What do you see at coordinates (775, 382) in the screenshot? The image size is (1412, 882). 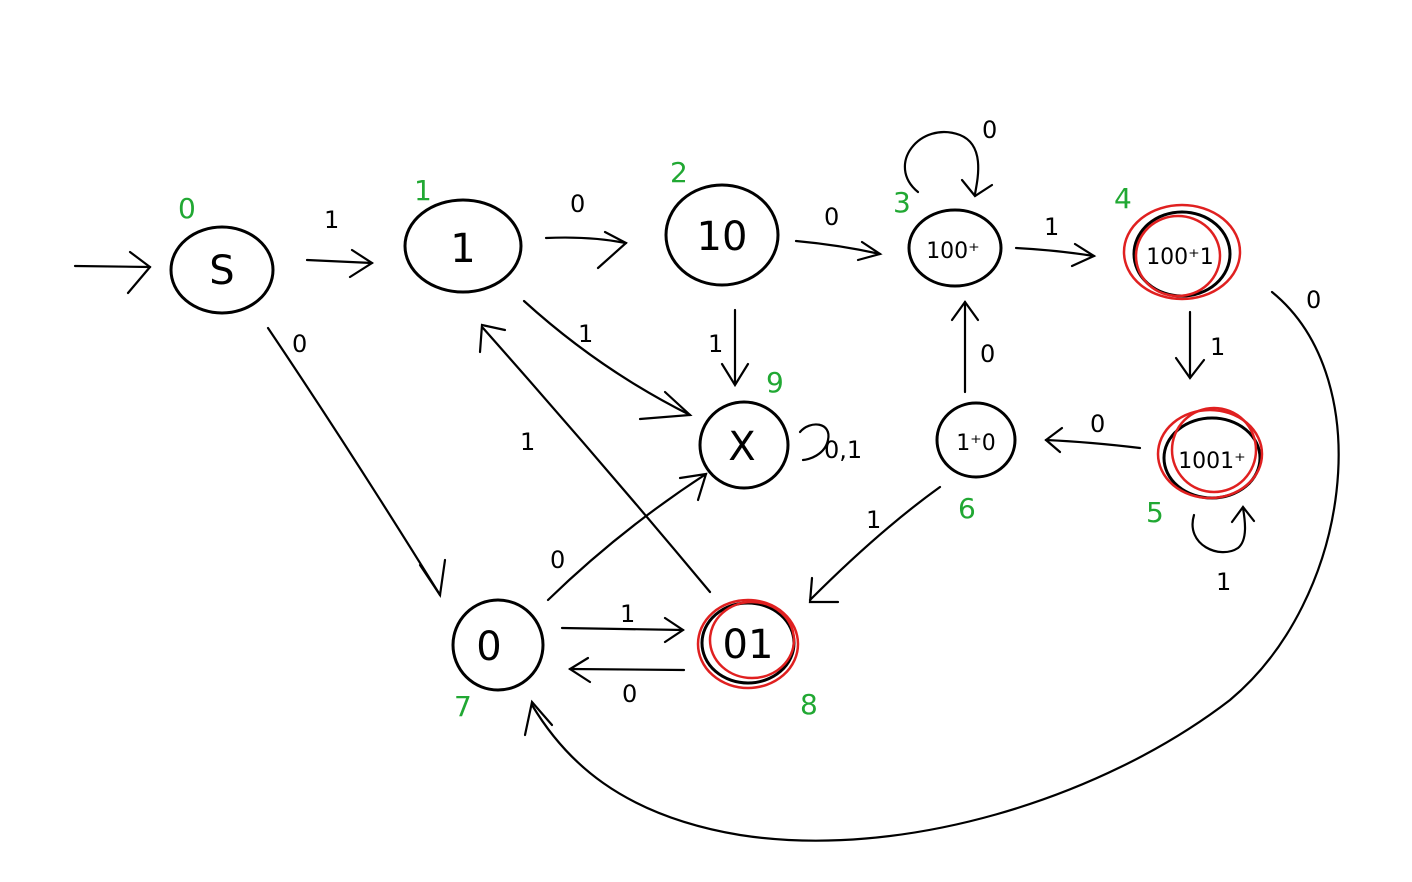 I see `state-index: 9` at bounding box center [775, 382].